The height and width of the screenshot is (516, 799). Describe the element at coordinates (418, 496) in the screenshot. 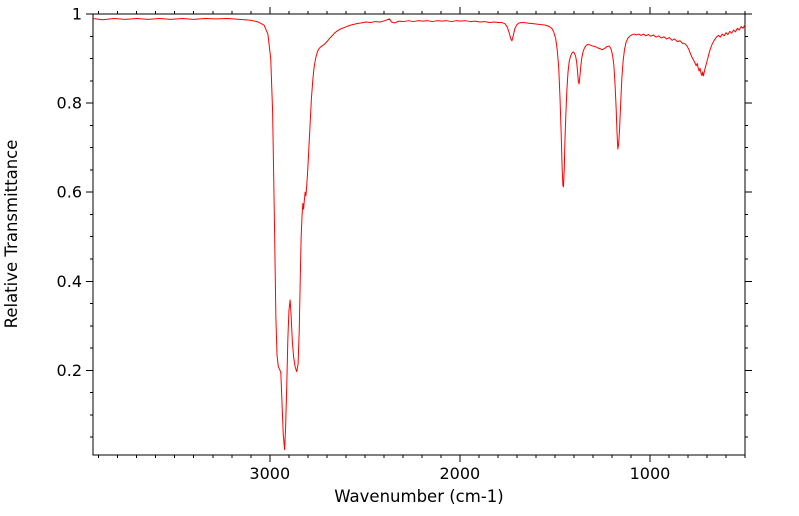

I see `x-axis-title: Wavenumber (cm-1)` at that location.